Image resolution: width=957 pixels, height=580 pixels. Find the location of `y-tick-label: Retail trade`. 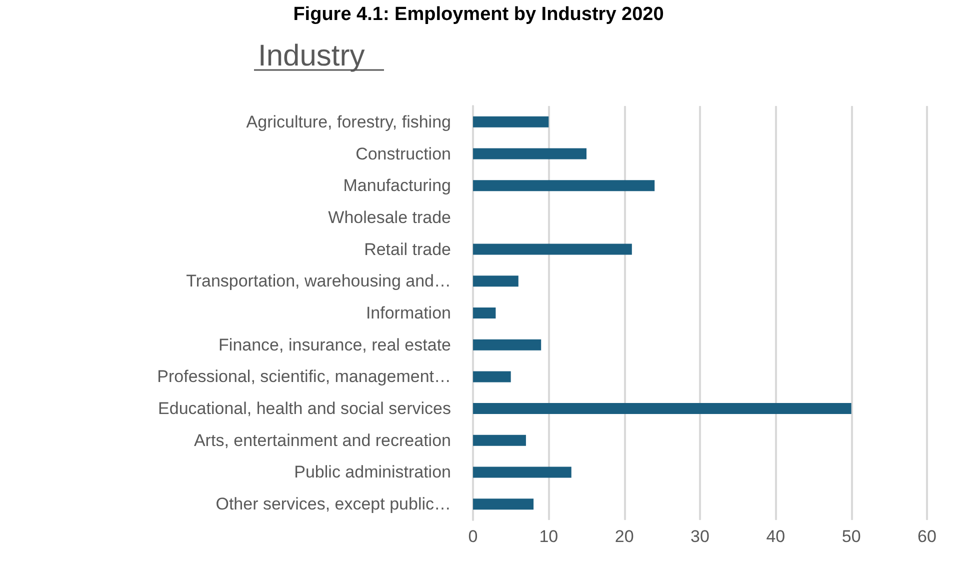

y-tick-label: Retail trade is located at coordinates (407, 249).